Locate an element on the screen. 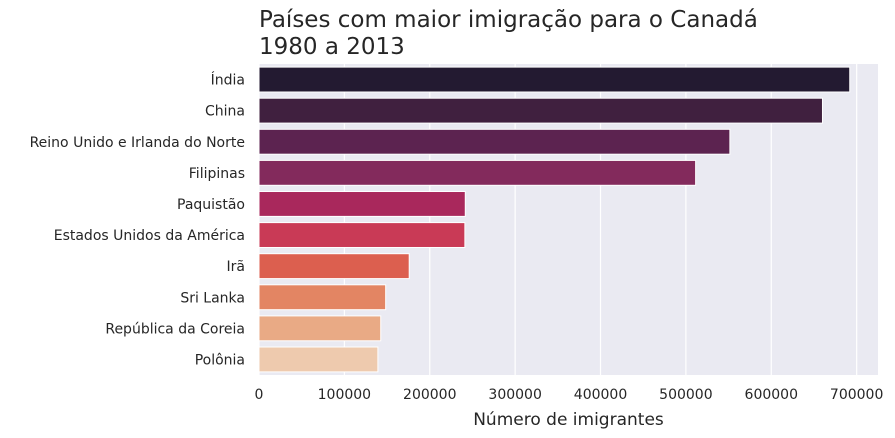  y-tick-label: China is located at coordinates (225, 112).